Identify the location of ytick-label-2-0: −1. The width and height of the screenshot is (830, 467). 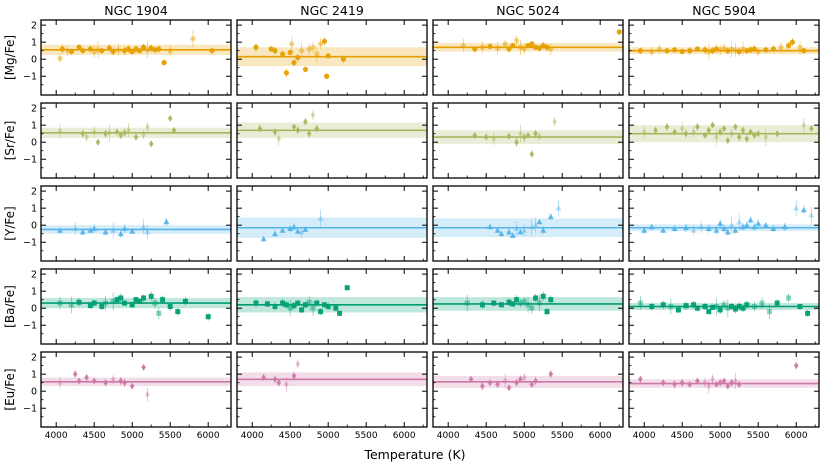
(30, 243).